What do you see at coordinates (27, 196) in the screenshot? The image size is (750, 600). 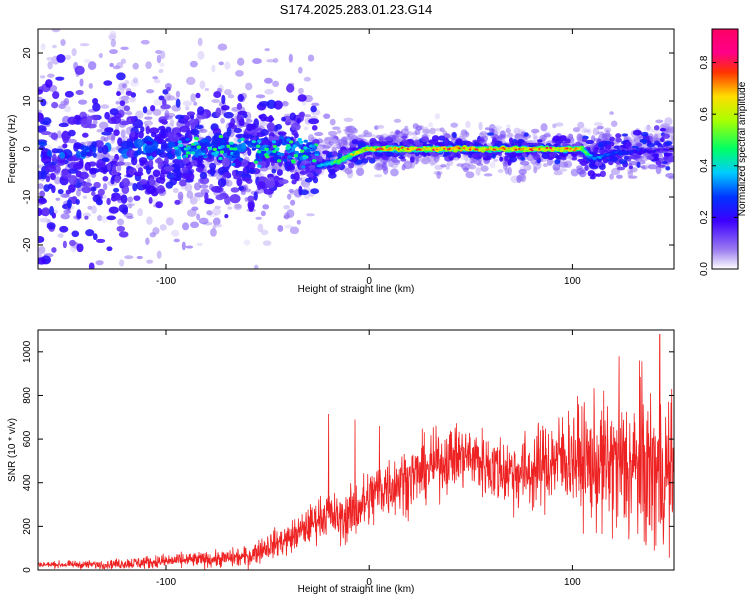 I see `spectrogram-y-tick-label: -10` at bounding box center [27, 196].